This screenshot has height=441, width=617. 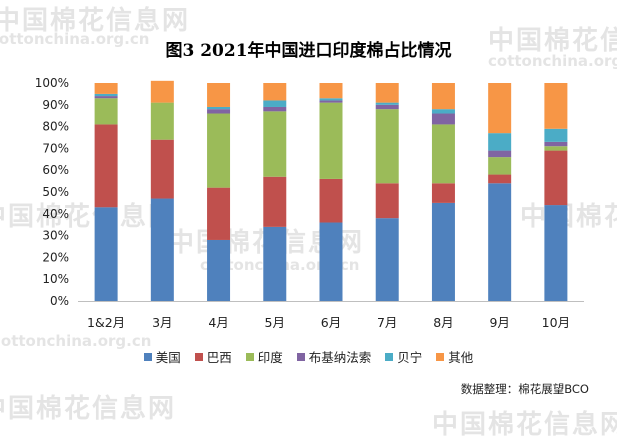 What do you see at coordinates (168, 357) in the screenshot?
I see `legend-label: 美国` at bounding box center [168, 357].